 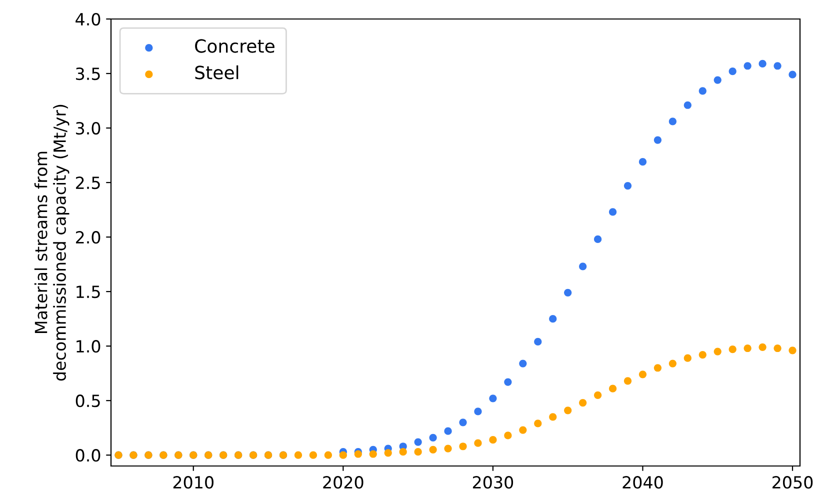 What do you see at coordinates (792, 482) in the screenshot?
I see `x-tick-label: 2050` at bounding box center [792, 482].